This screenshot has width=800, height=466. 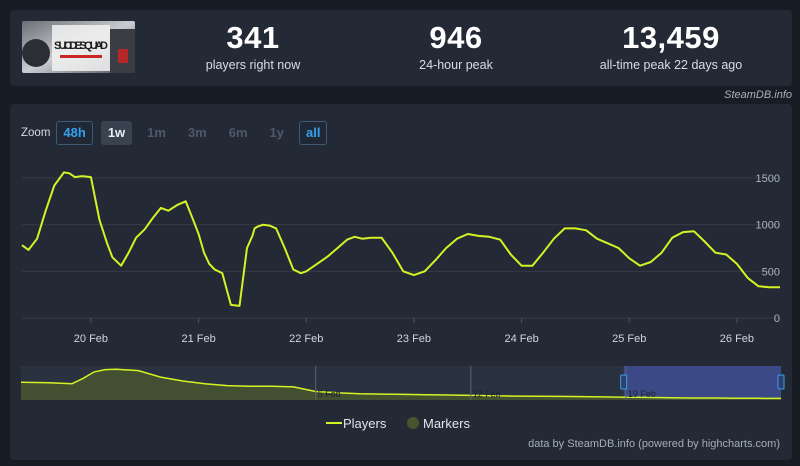 What do you see at coordinates (198, 339) in the screenshot?
I see `x-tick-label: 21 Feb` at bounding box center [198, 339].